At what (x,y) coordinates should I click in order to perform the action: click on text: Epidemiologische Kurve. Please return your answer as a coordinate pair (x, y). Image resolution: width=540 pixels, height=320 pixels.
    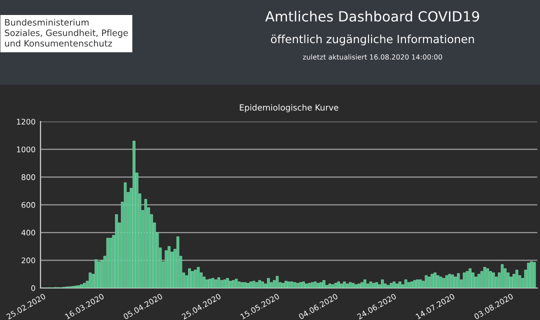
    Looking at the image, I should click on (289, 108).